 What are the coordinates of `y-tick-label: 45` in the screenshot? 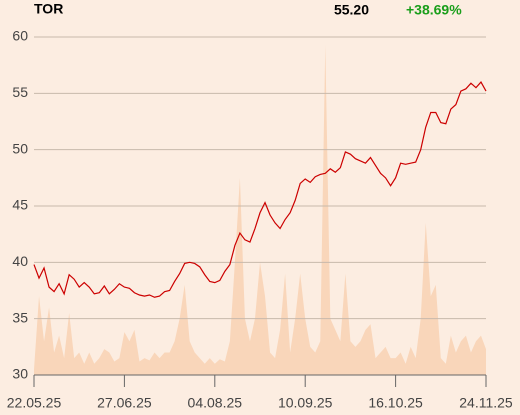 It's located at (20, 205).